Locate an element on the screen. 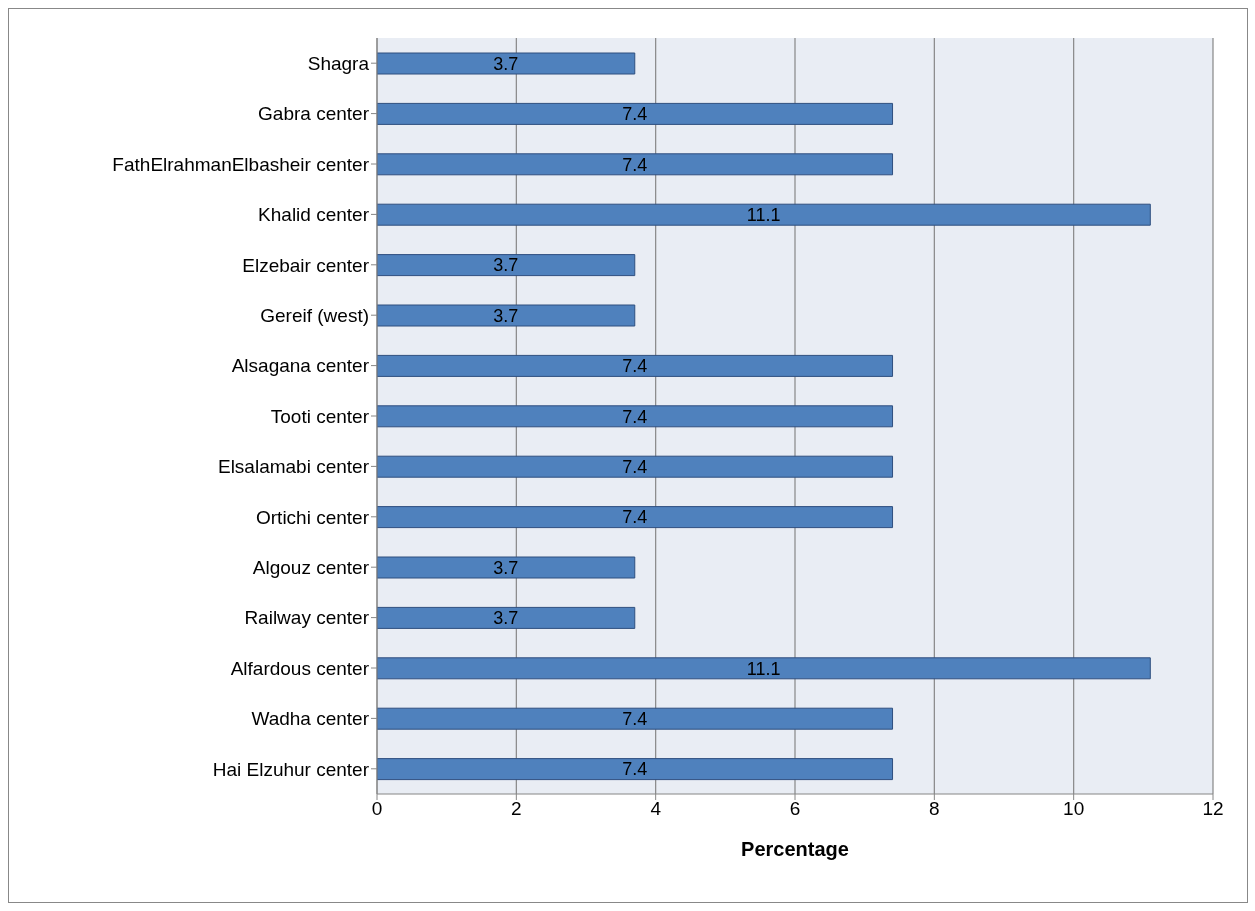 Image resolution: width=1255 pixels, height=911 pixels. y-tick-label: Wadha center is located at coordinates (310, 719).